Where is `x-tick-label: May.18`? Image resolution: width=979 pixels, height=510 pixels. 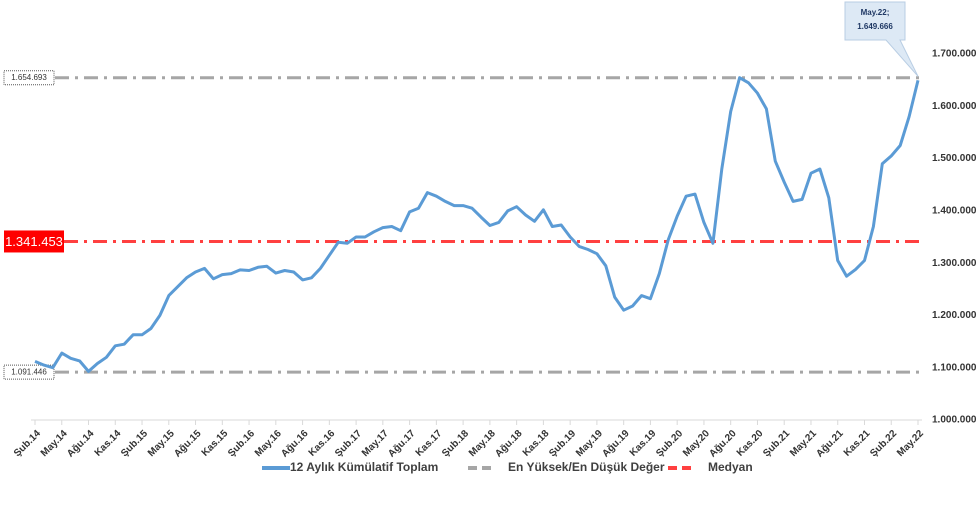
x-tick-label: May.18 is located at coordinates (482, 443).